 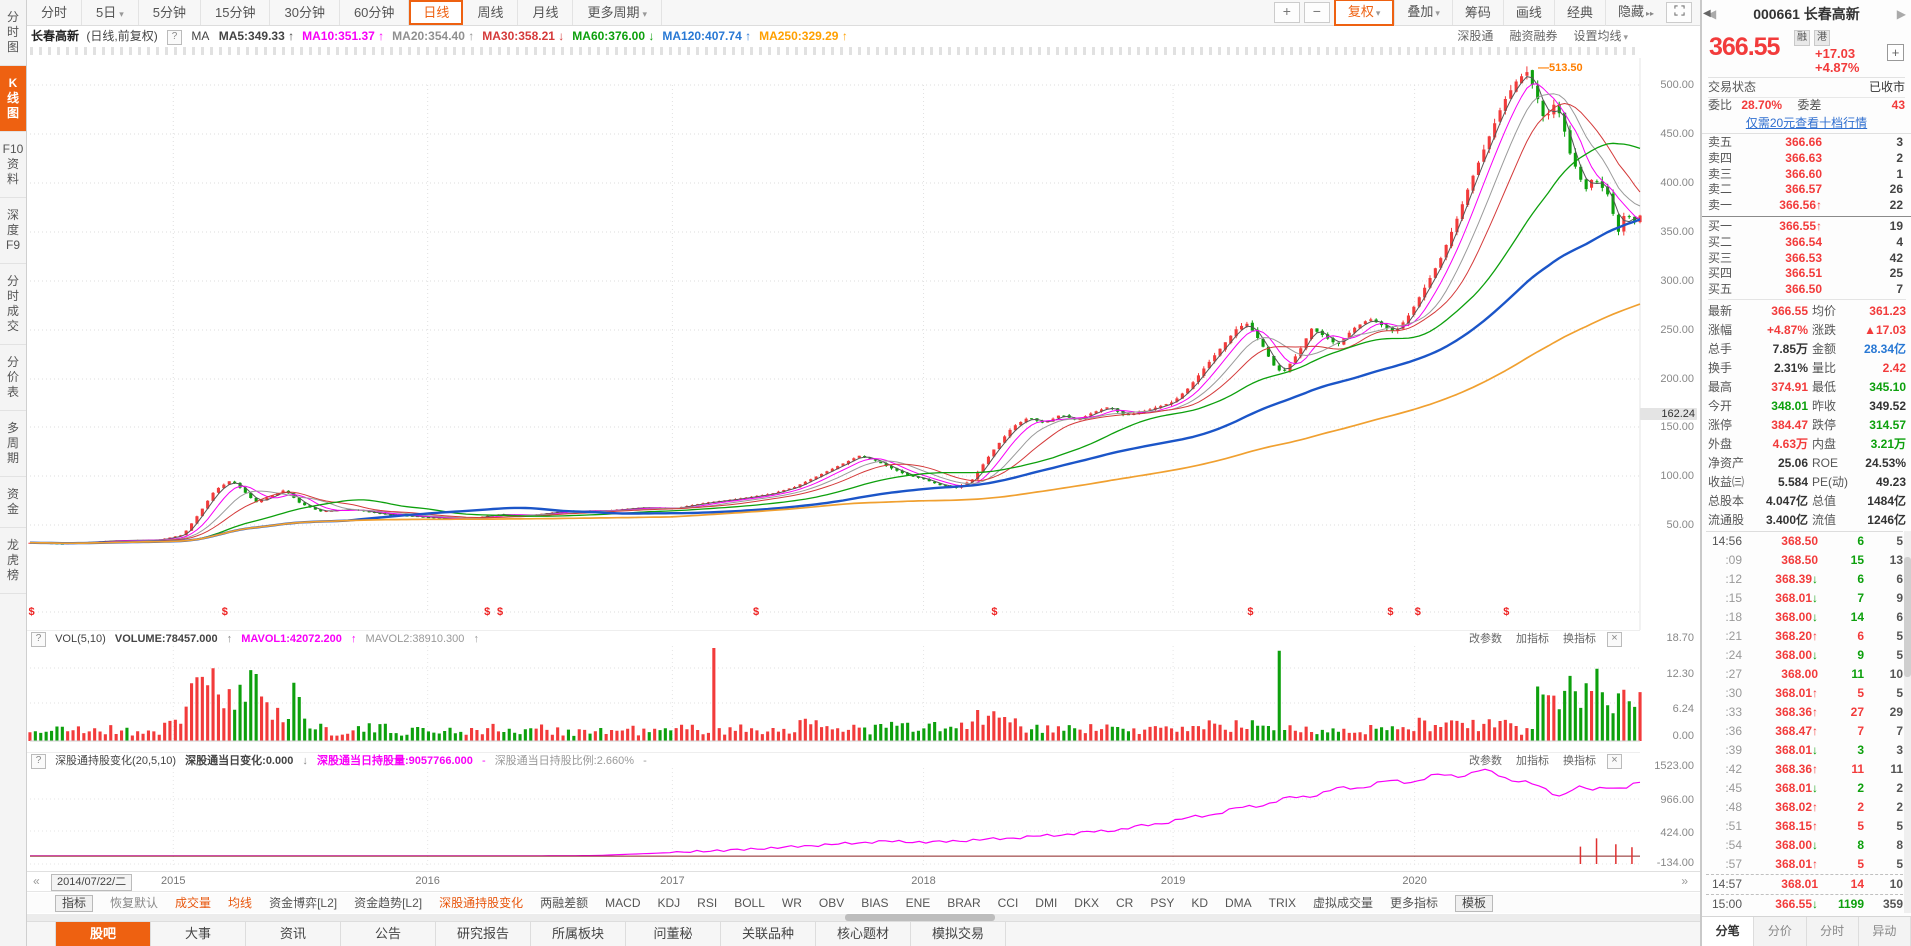 What do you see at coordinates (1008, 903) in the screenshot?
I see `indicator-tab-CCI: CCI` at bounding box center [1008, 903].